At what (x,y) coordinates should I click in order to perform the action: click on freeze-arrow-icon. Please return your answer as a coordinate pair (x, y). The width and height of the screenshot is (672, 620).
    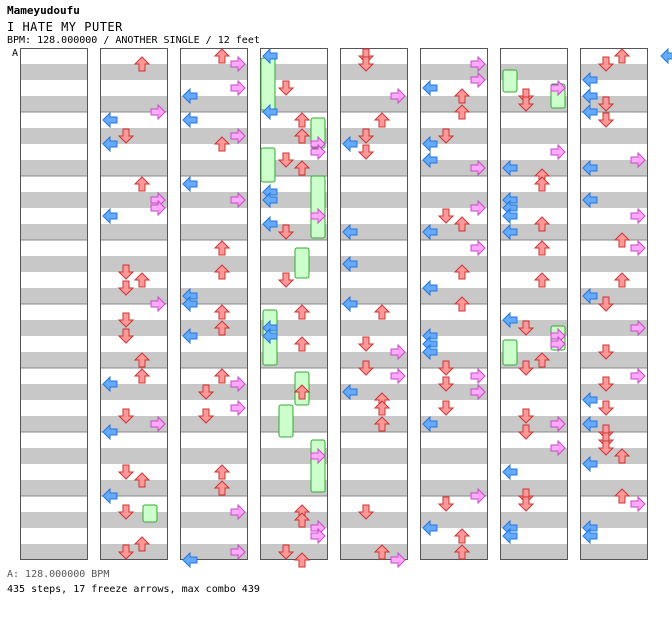
    Looking at the image, I should click on (286, 421).